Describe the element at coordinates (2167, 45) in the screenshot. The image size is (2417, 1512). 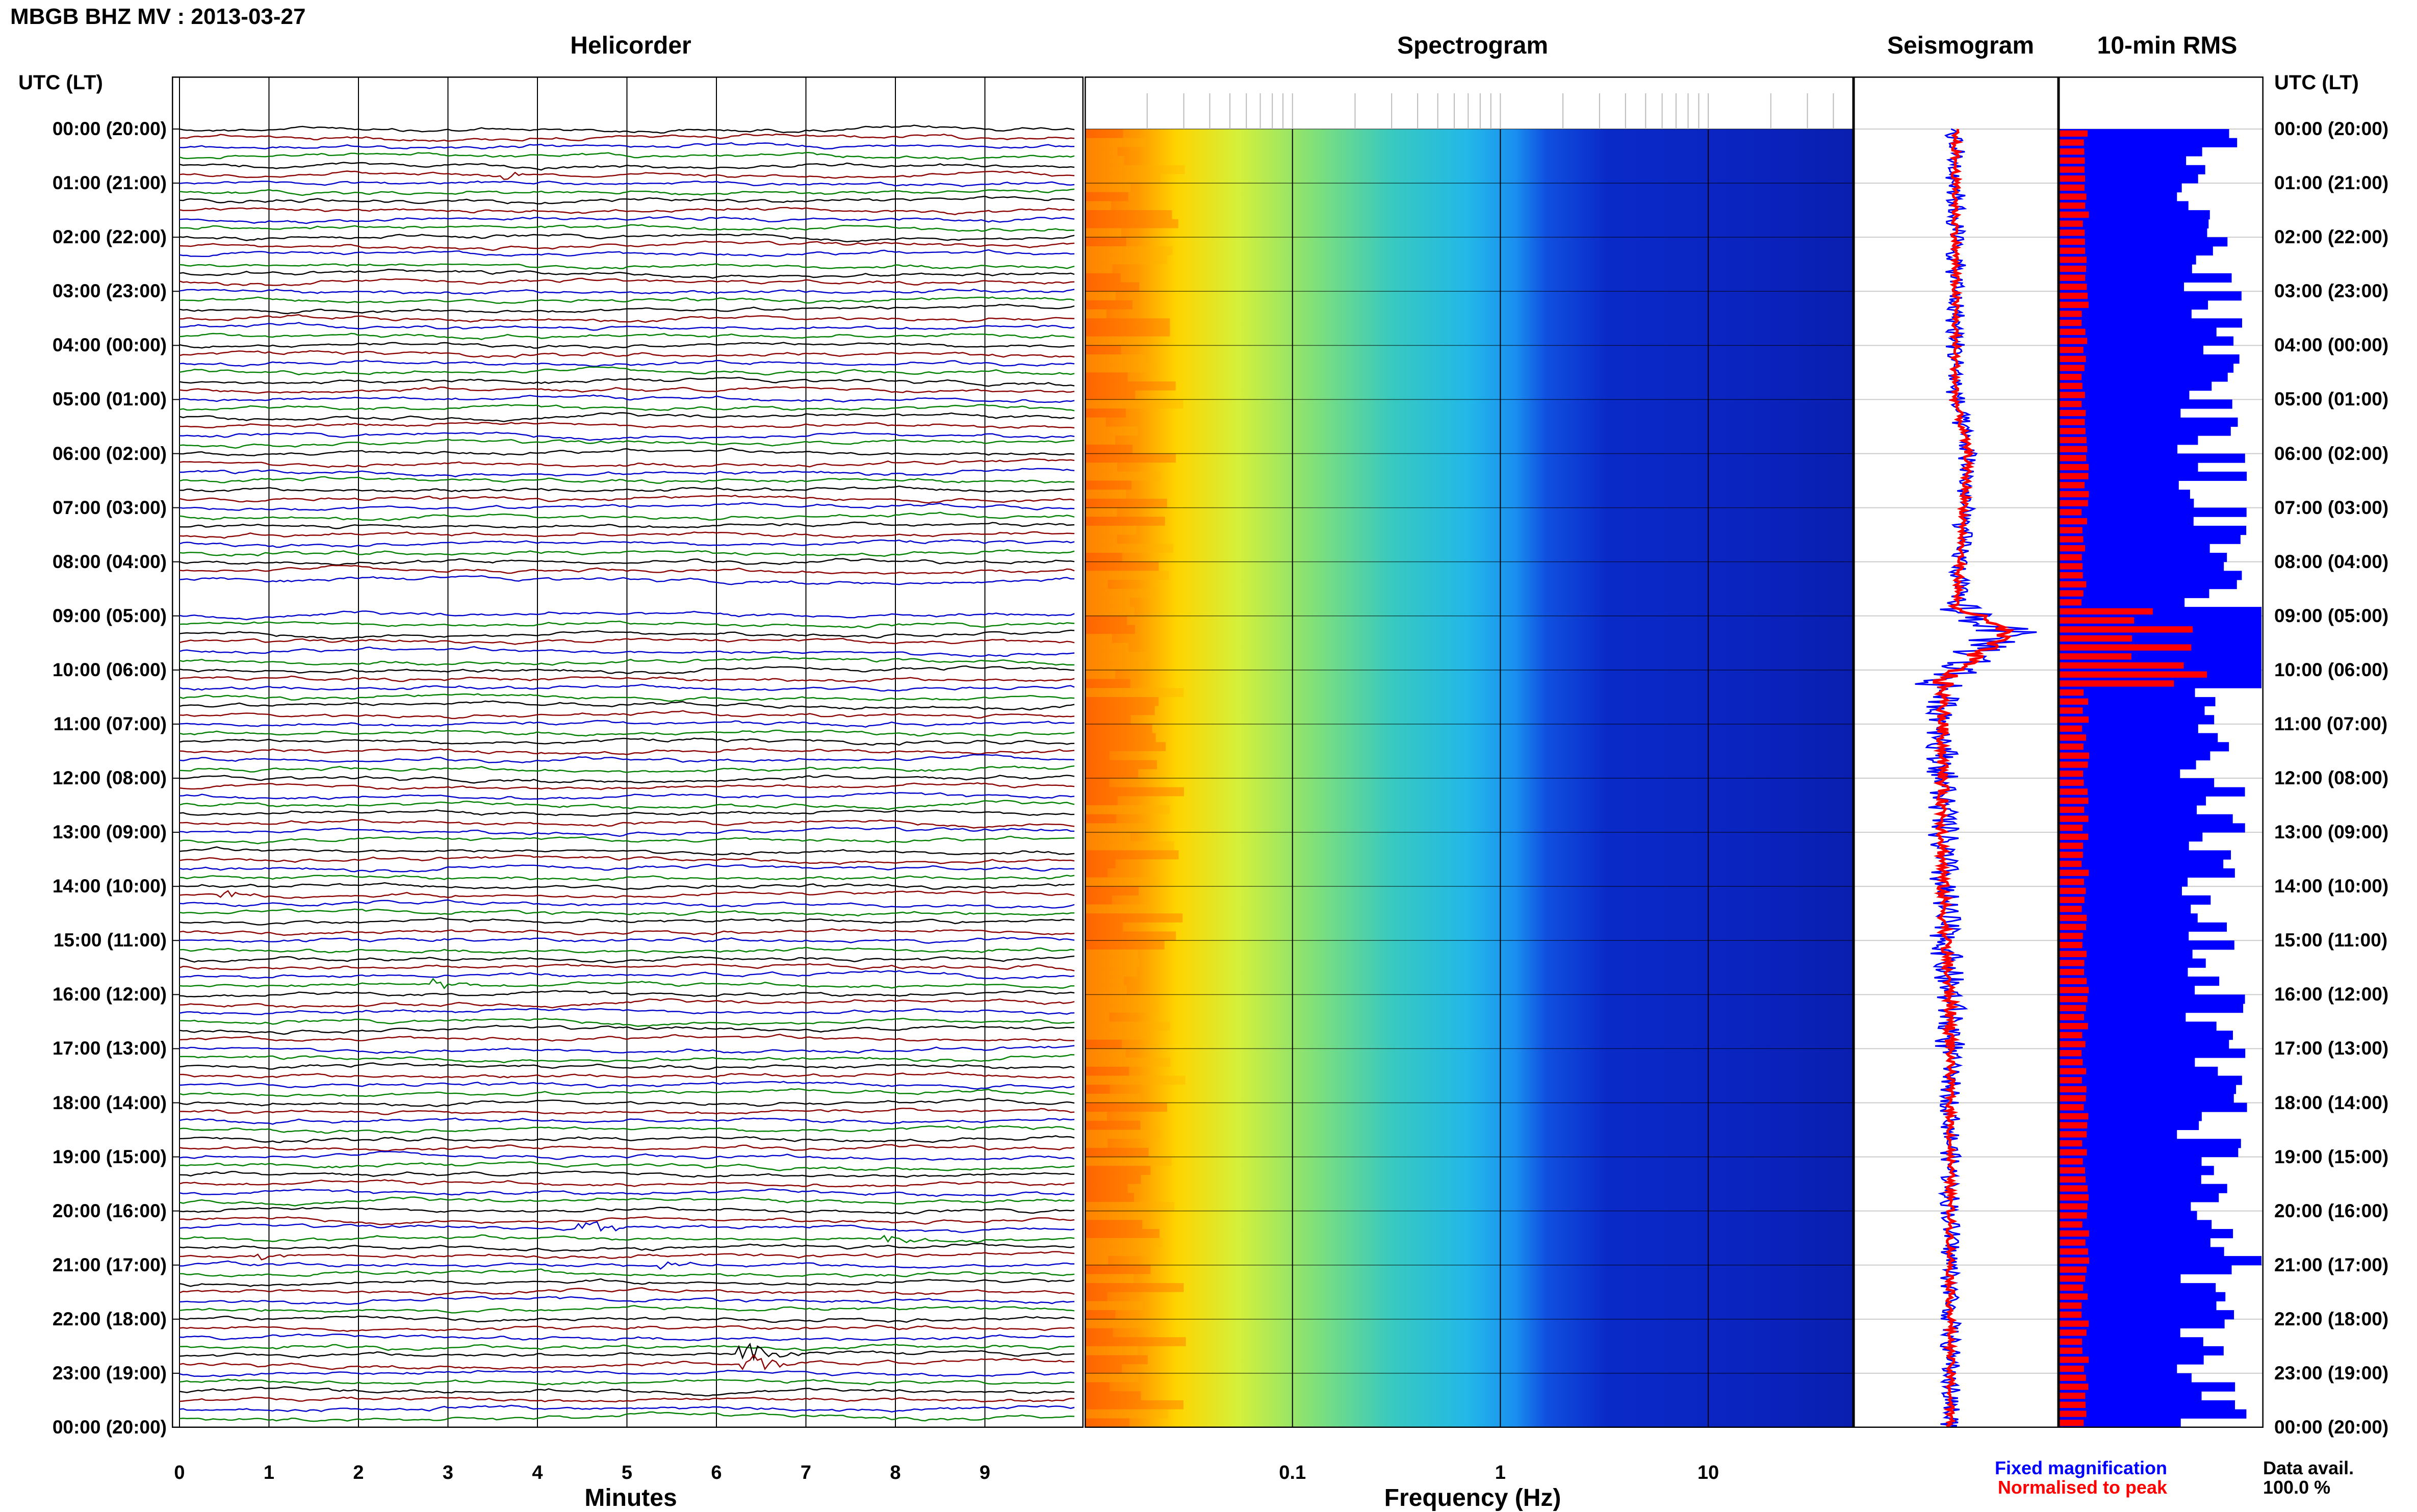
I see `rms-title: 10-min RMS` at that location.